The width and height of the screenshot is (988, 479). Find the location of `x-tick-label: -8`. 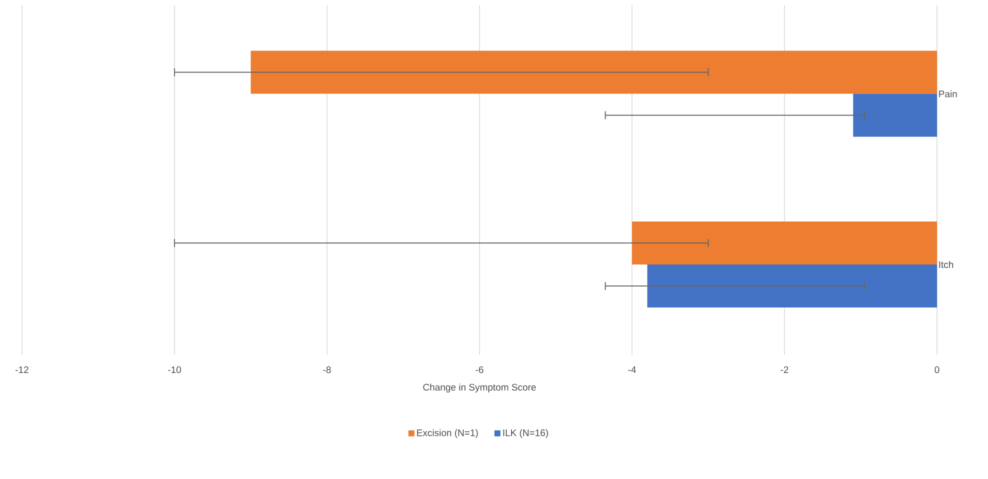

x-tick-label: -8 is located at coordinates (327, 370).